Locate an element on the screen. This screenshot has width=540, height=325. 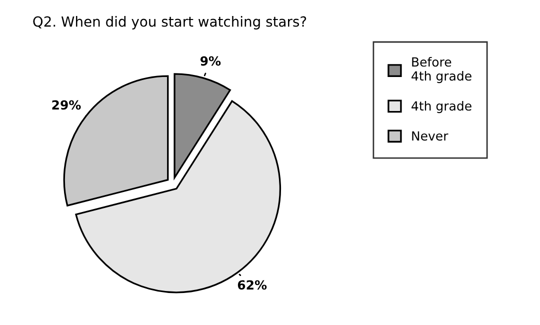
legend-label: Never is located at coordinates (430, 136).